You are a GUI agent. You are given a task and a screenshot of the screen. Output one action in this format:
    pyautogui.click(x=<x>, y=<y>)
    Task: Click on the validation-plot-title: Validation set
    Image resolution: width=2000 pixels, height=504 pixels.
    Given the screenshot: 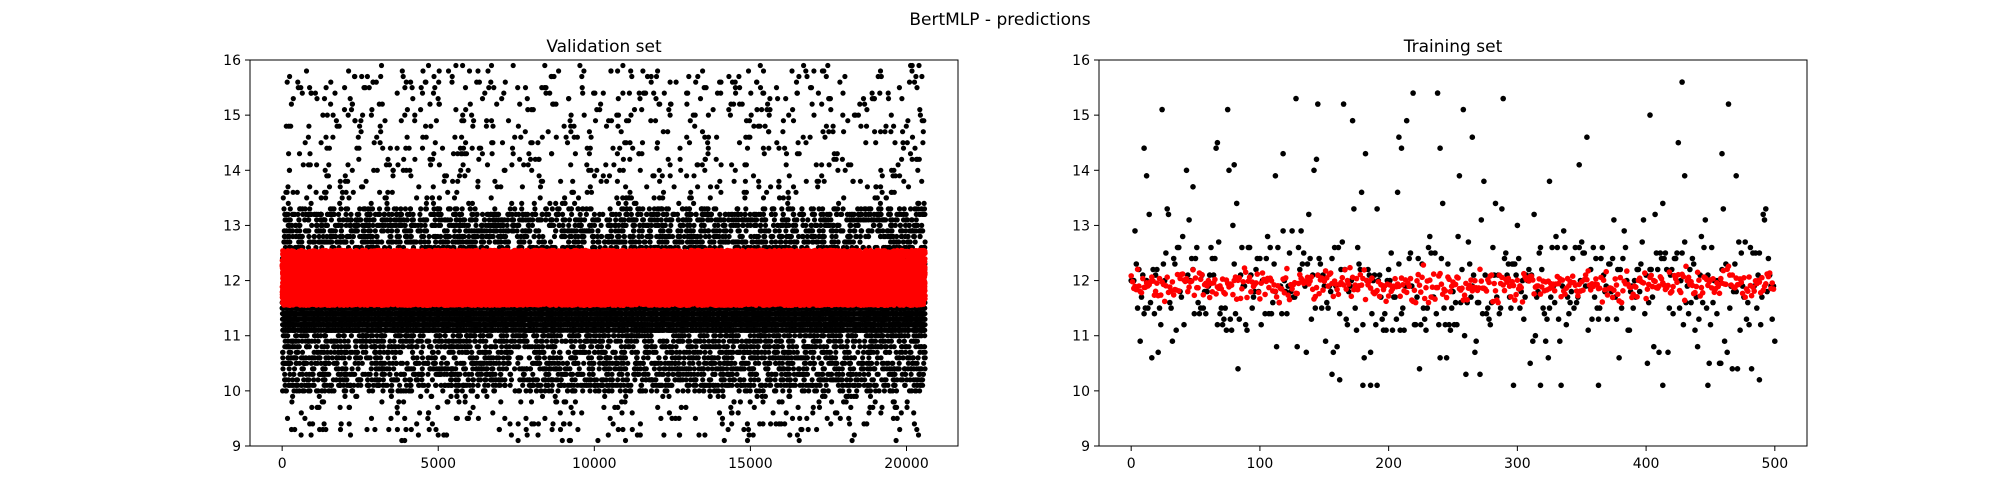 What is the action you would take?
    pyautogui.click(x=604, y=47)
    